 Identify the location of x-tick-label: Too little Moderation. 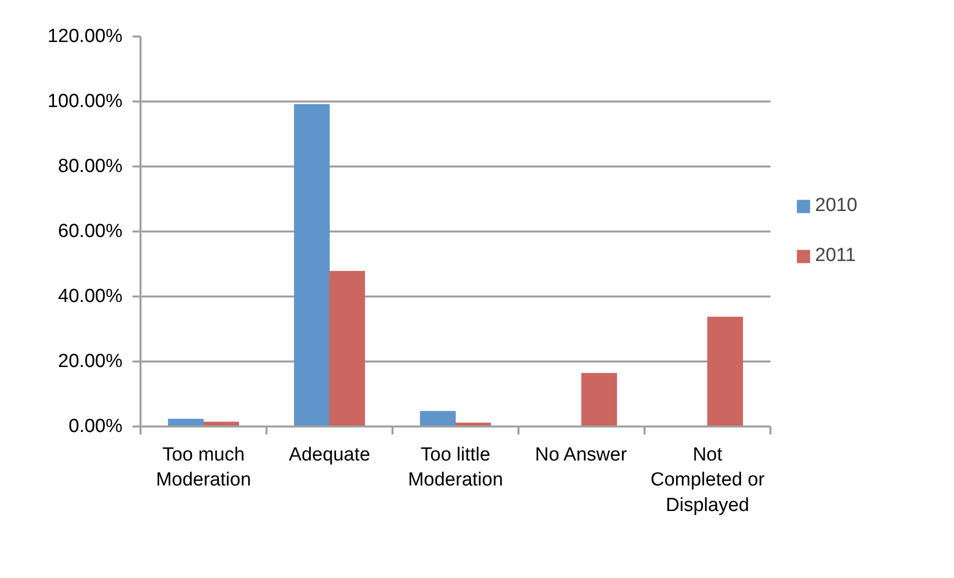
(456, 467).